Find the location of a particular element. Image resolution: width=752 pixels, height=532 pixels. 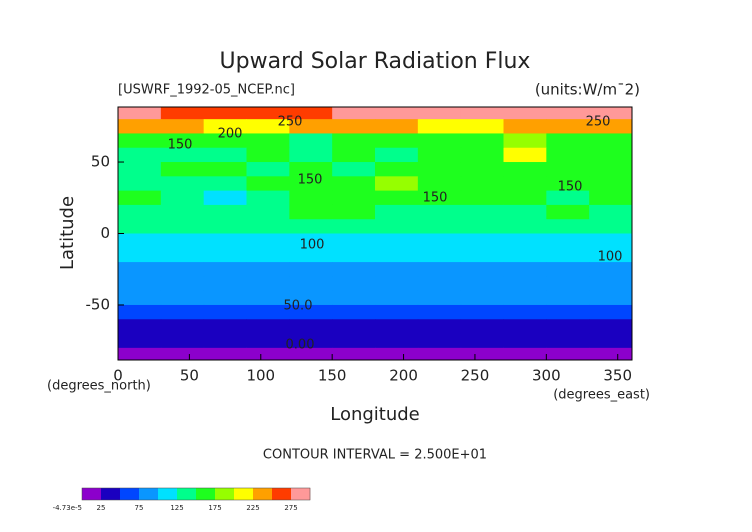

contour-label: 250 is located at coordinates (290, 122).